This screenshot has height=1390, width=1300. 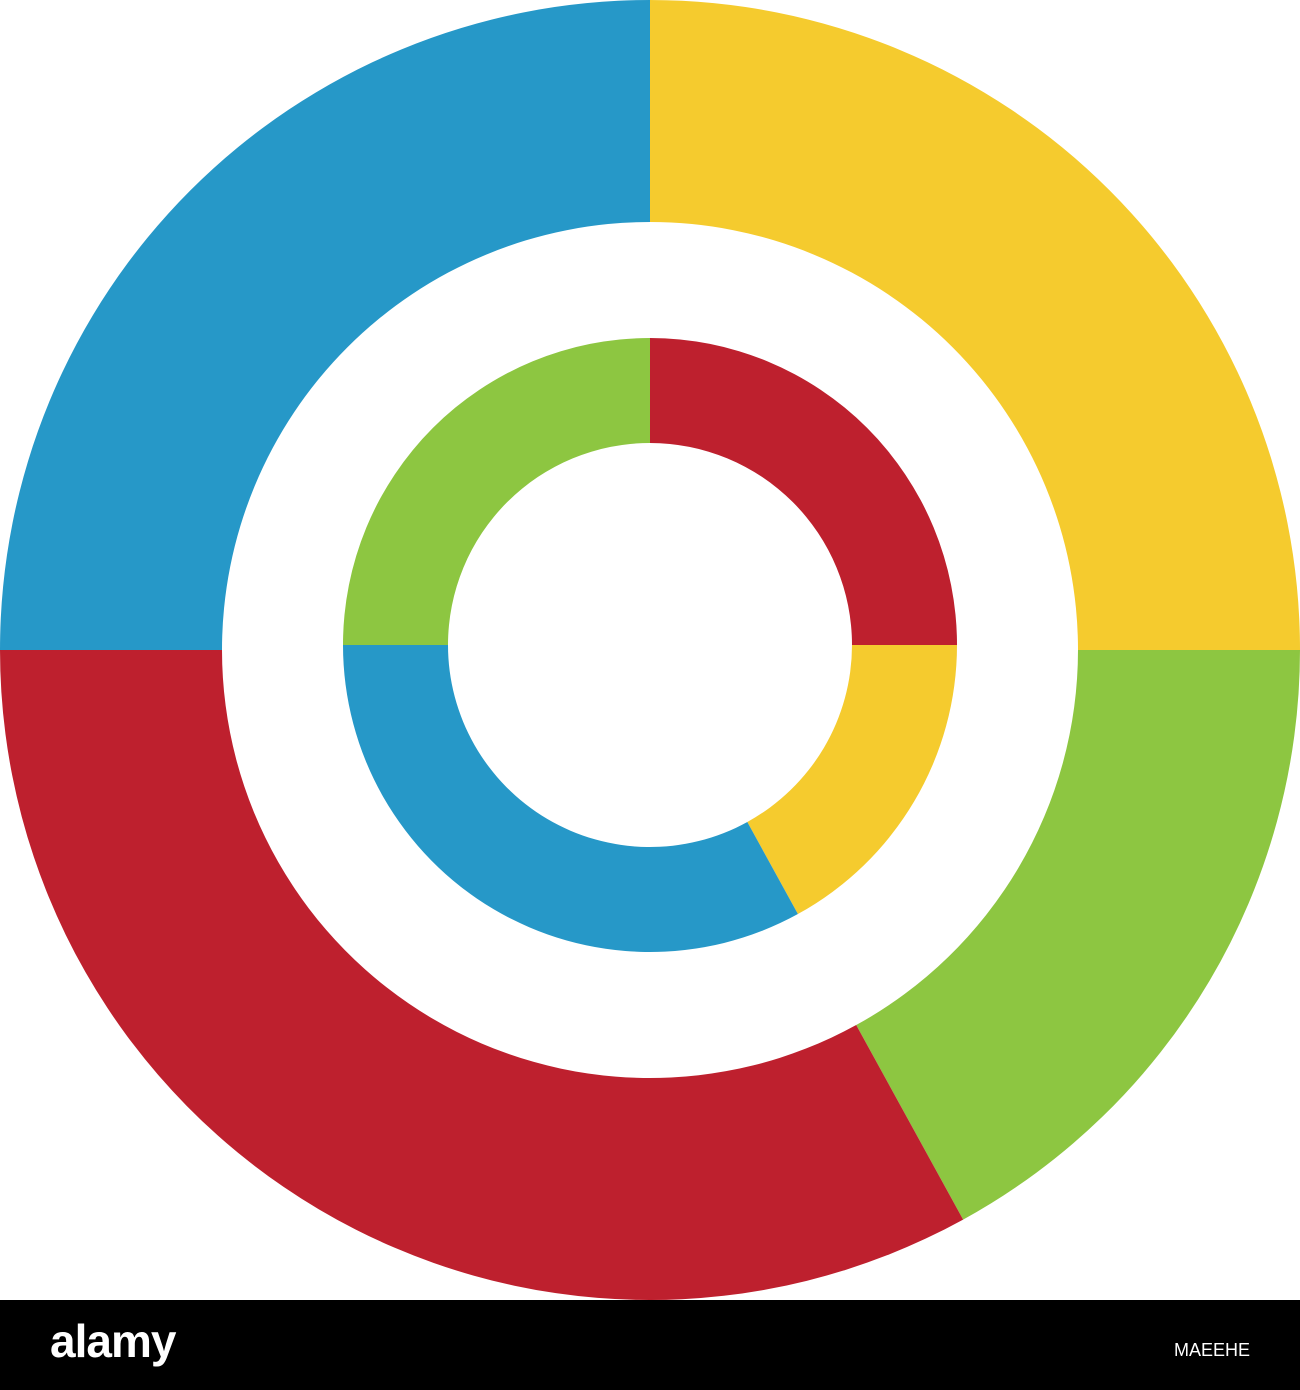 I want to click on image-id: MAEEHE, so click(x=1211, y=1350).